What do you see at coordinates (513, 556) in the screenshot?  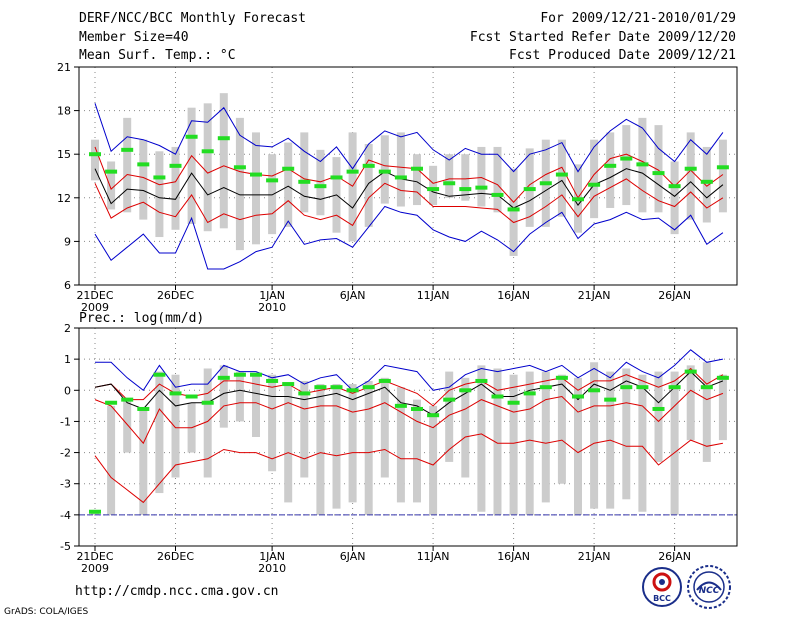 I see `x-tick-label: 16JAN` at bounding box center [513, 556].